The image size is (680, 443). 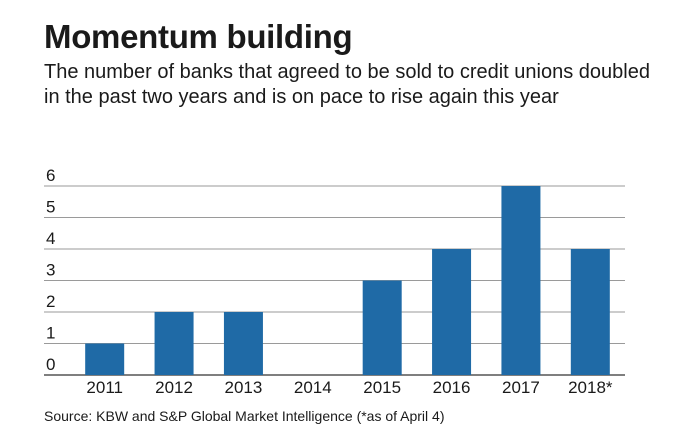 I want to click on bar-2012, so click(x=174, y=343).